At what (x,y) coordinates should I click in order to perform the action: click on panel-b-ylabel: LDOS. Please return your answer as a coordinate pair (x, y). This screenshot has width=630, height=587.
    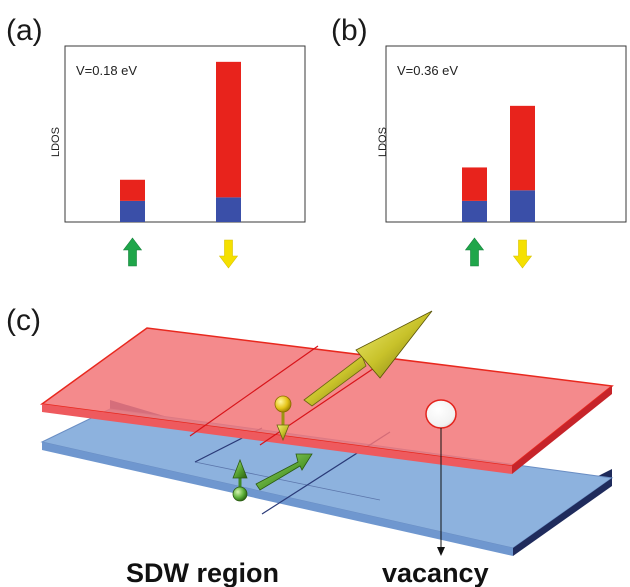
    Looking at the image, I should click on (383, 142).